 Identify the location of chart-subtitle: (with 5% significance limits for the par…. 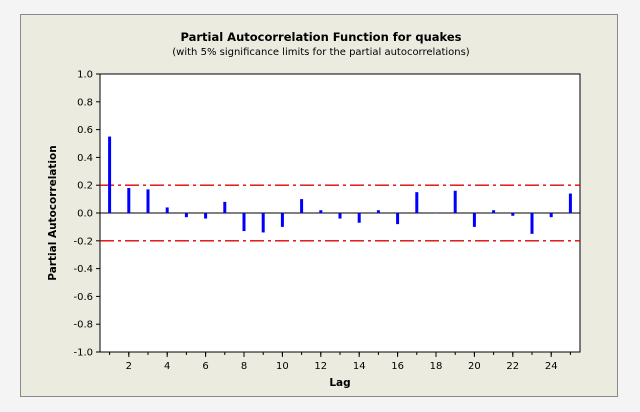
(321, 52).